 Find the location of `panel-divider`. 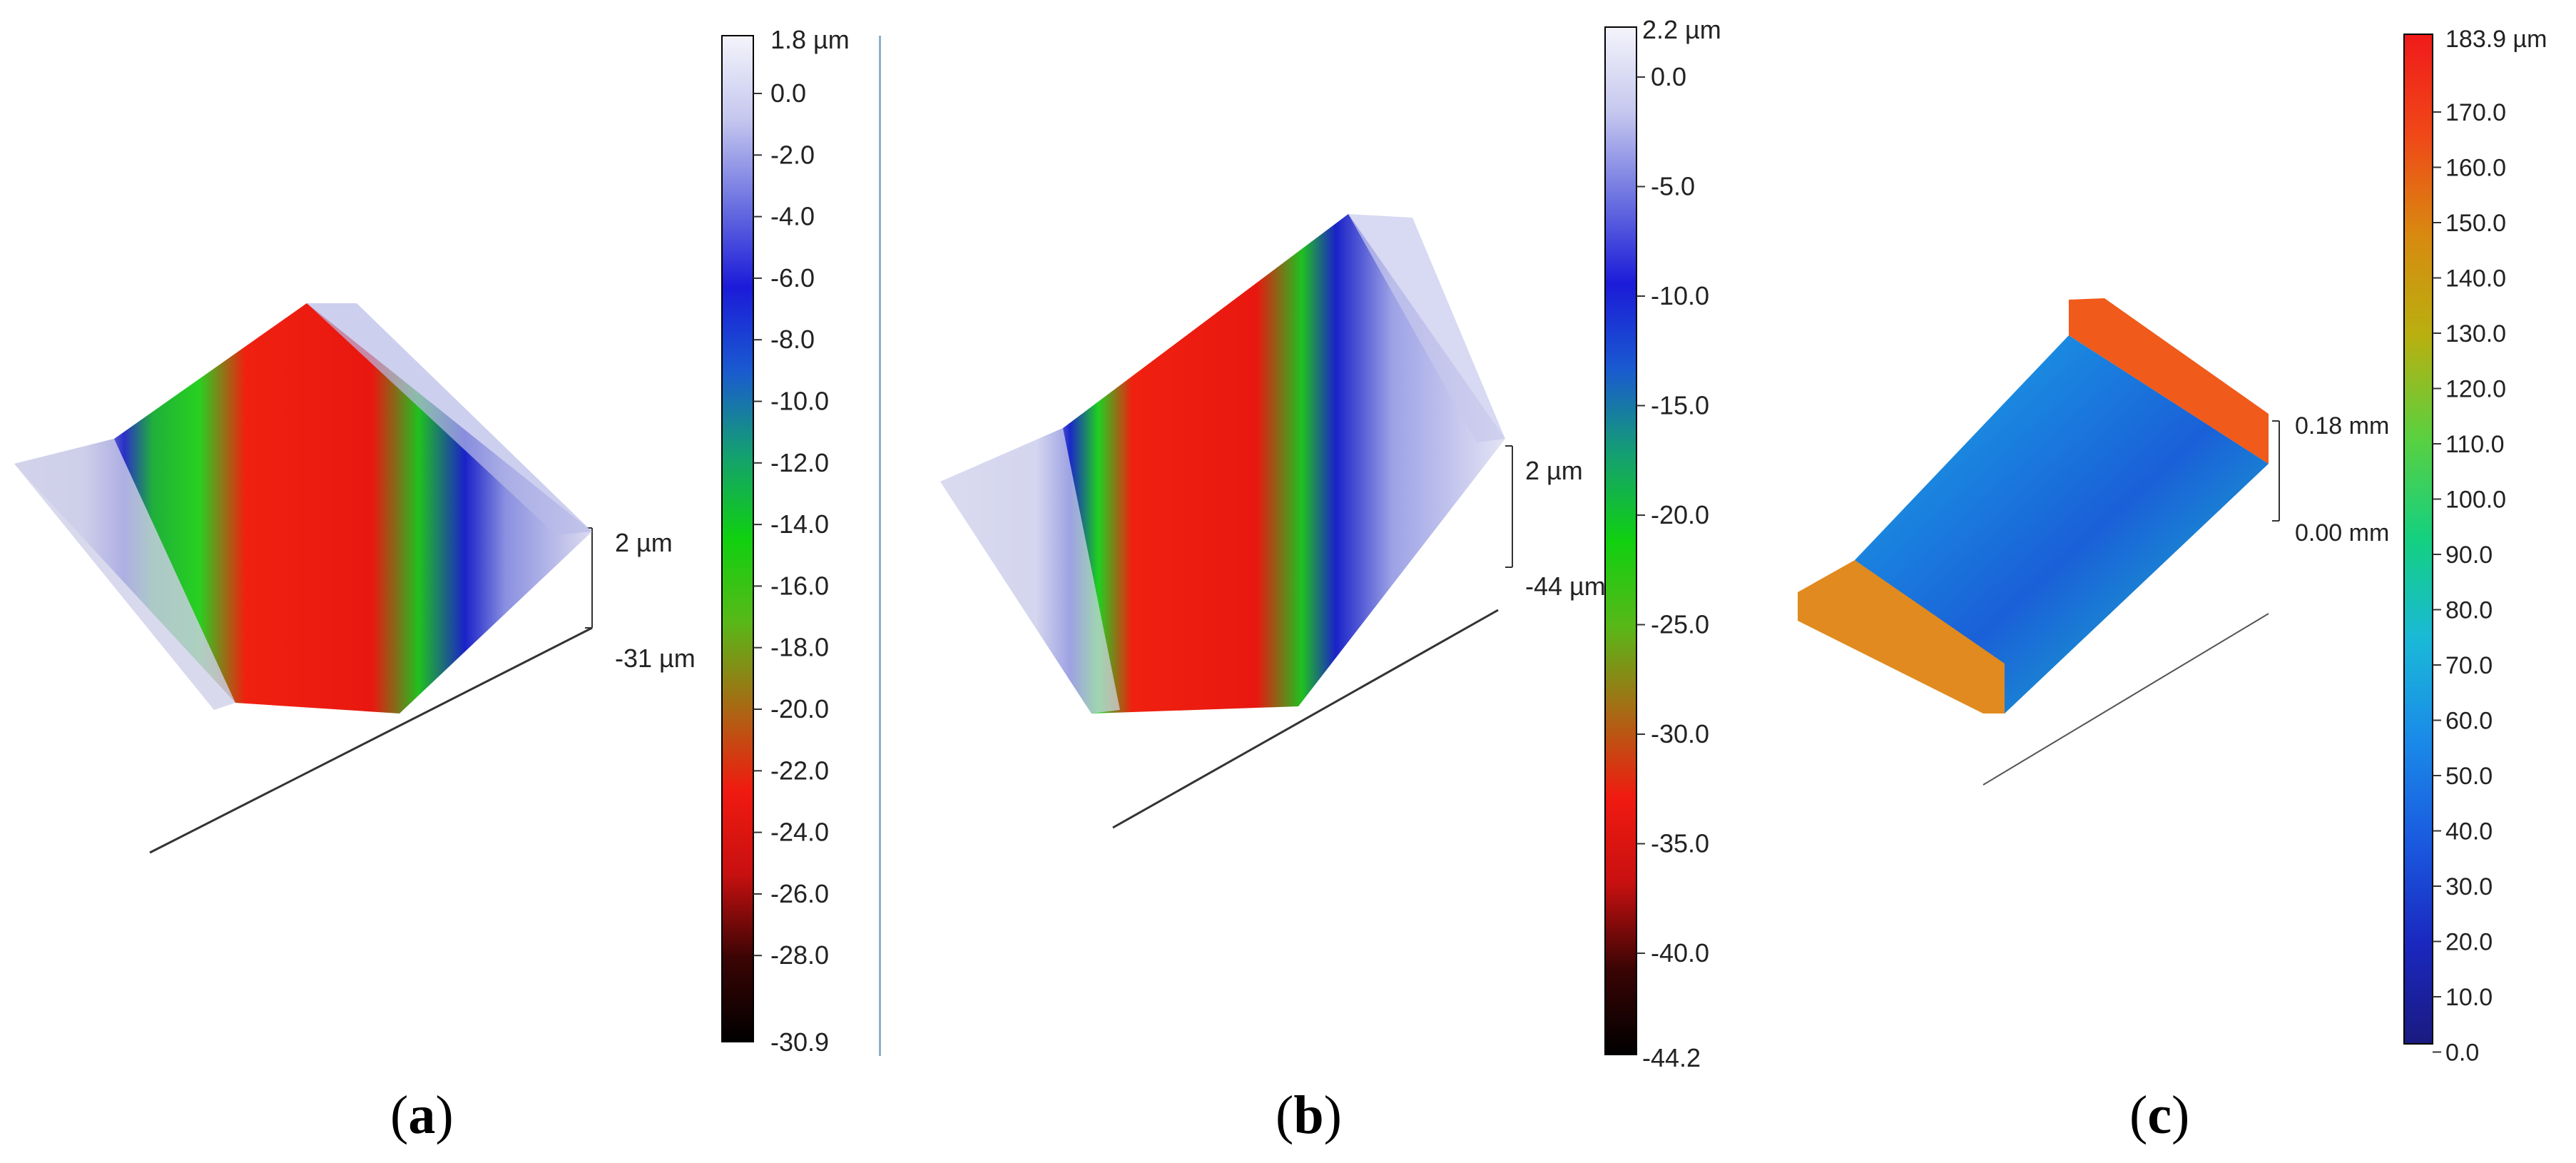

panel-divider is located at coordinates (880, 546).